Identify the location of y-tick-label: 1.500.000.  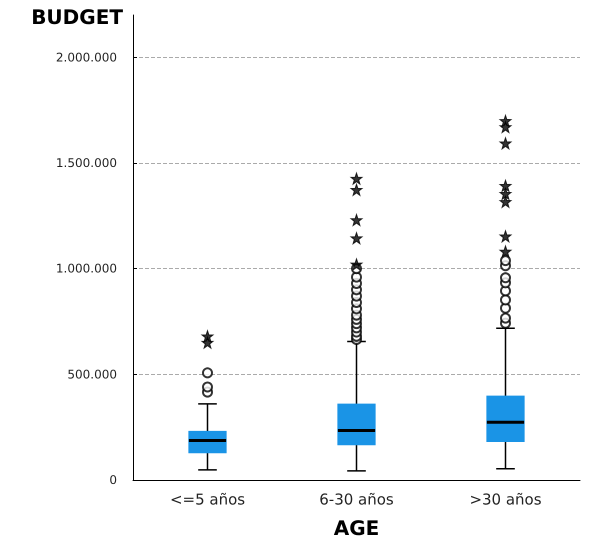
(86, 163).